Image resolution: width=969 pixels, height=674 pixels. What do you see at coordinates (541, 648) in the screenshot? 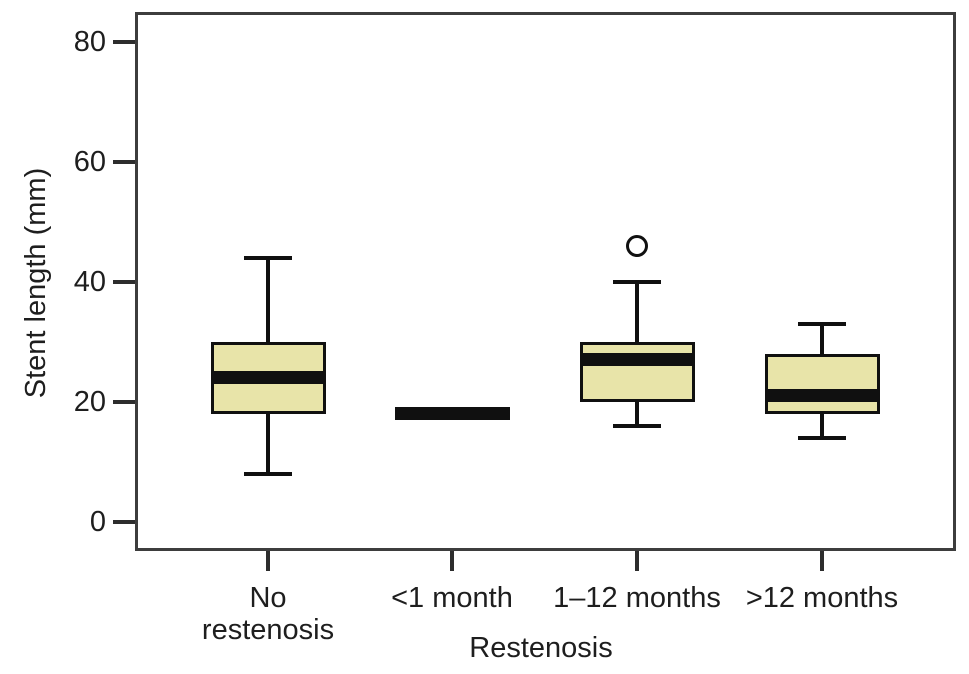
I see `x-axis-title: Restenosis` at bounding box center [541, 648].